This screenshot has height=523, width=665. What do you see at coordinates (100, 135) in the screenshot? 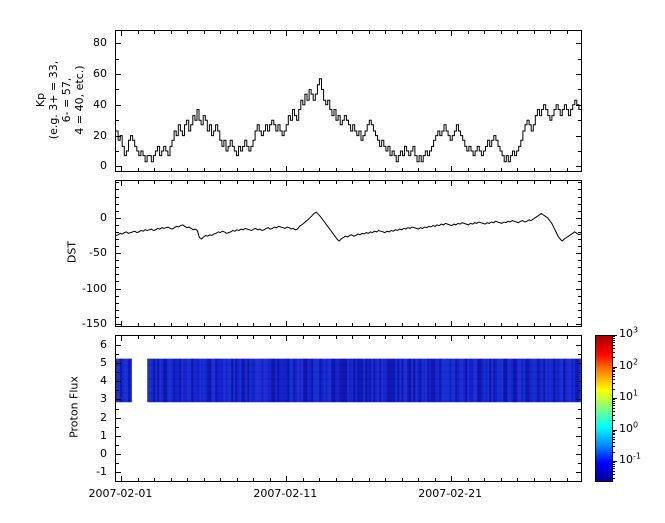
I see `y-tick-label: 20` at bounding box center [100, 135].